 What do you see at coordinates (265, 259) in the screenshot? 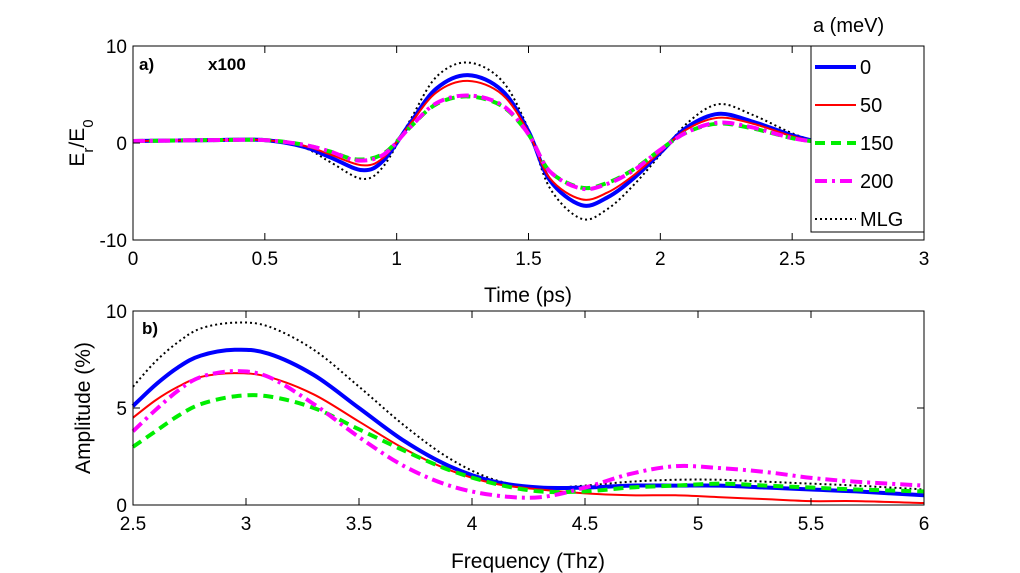
I see `panel-a-xtick-label: 0.5` at bounding box center [265, 259].